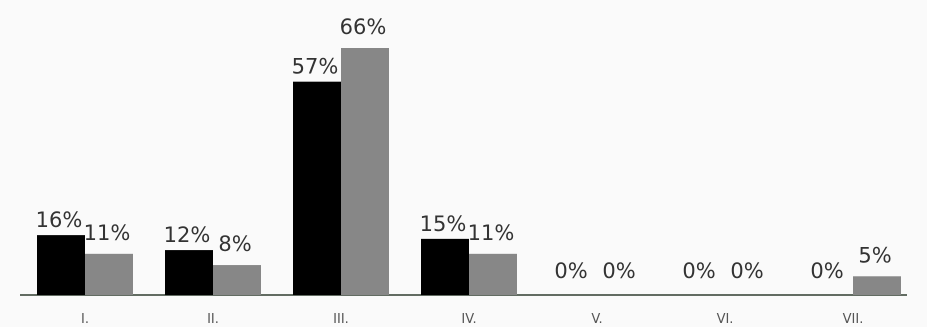 The height and width of the screenshot is (327, 927). Describe the element at coordinates (468, 319) in the screenshot. I see `x-tick-label: IV.` at that location.